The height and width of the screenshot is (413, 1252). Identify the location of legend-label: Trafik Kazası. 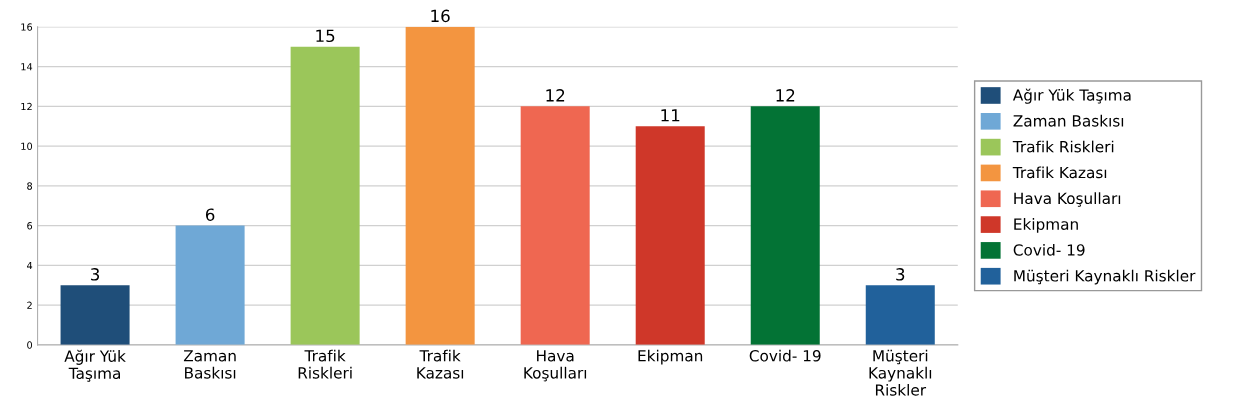
(1059, 172).